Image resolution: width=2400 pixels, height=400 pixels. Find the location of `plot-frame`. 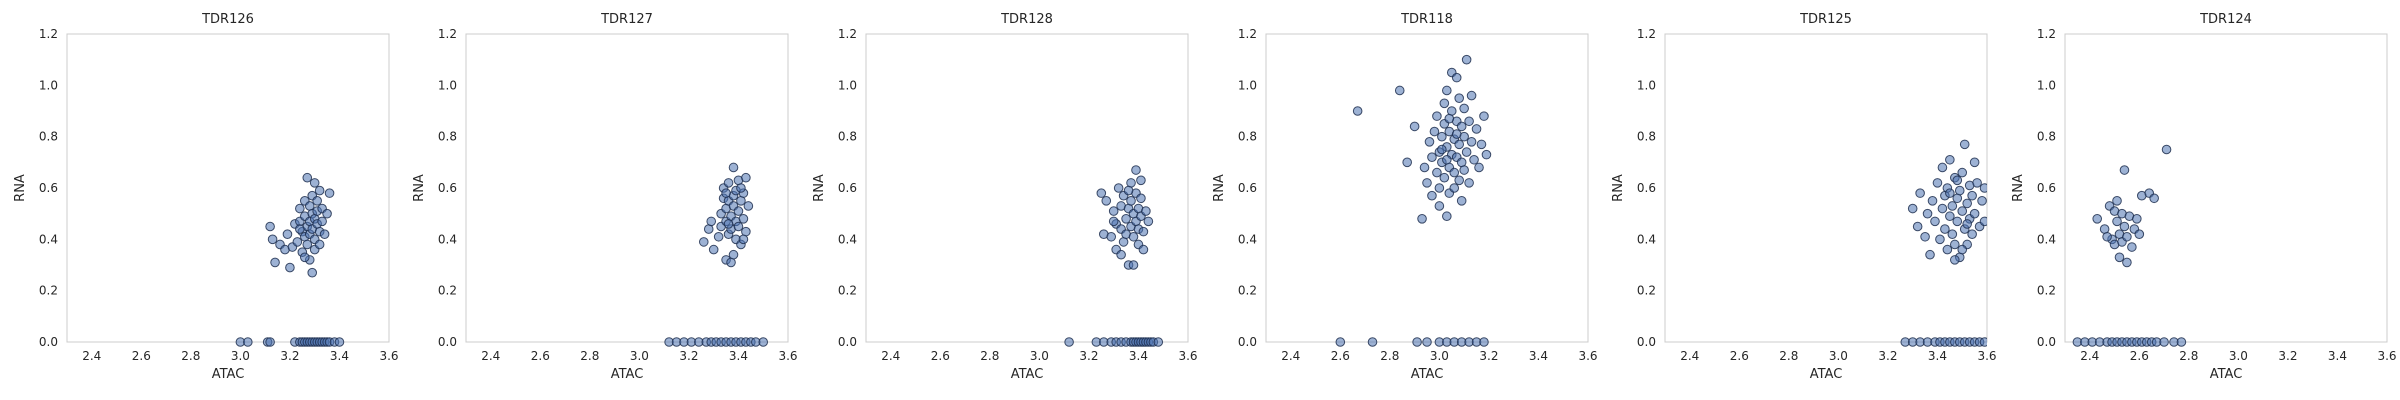

plot-frame is located at coordinates (1027, 188).